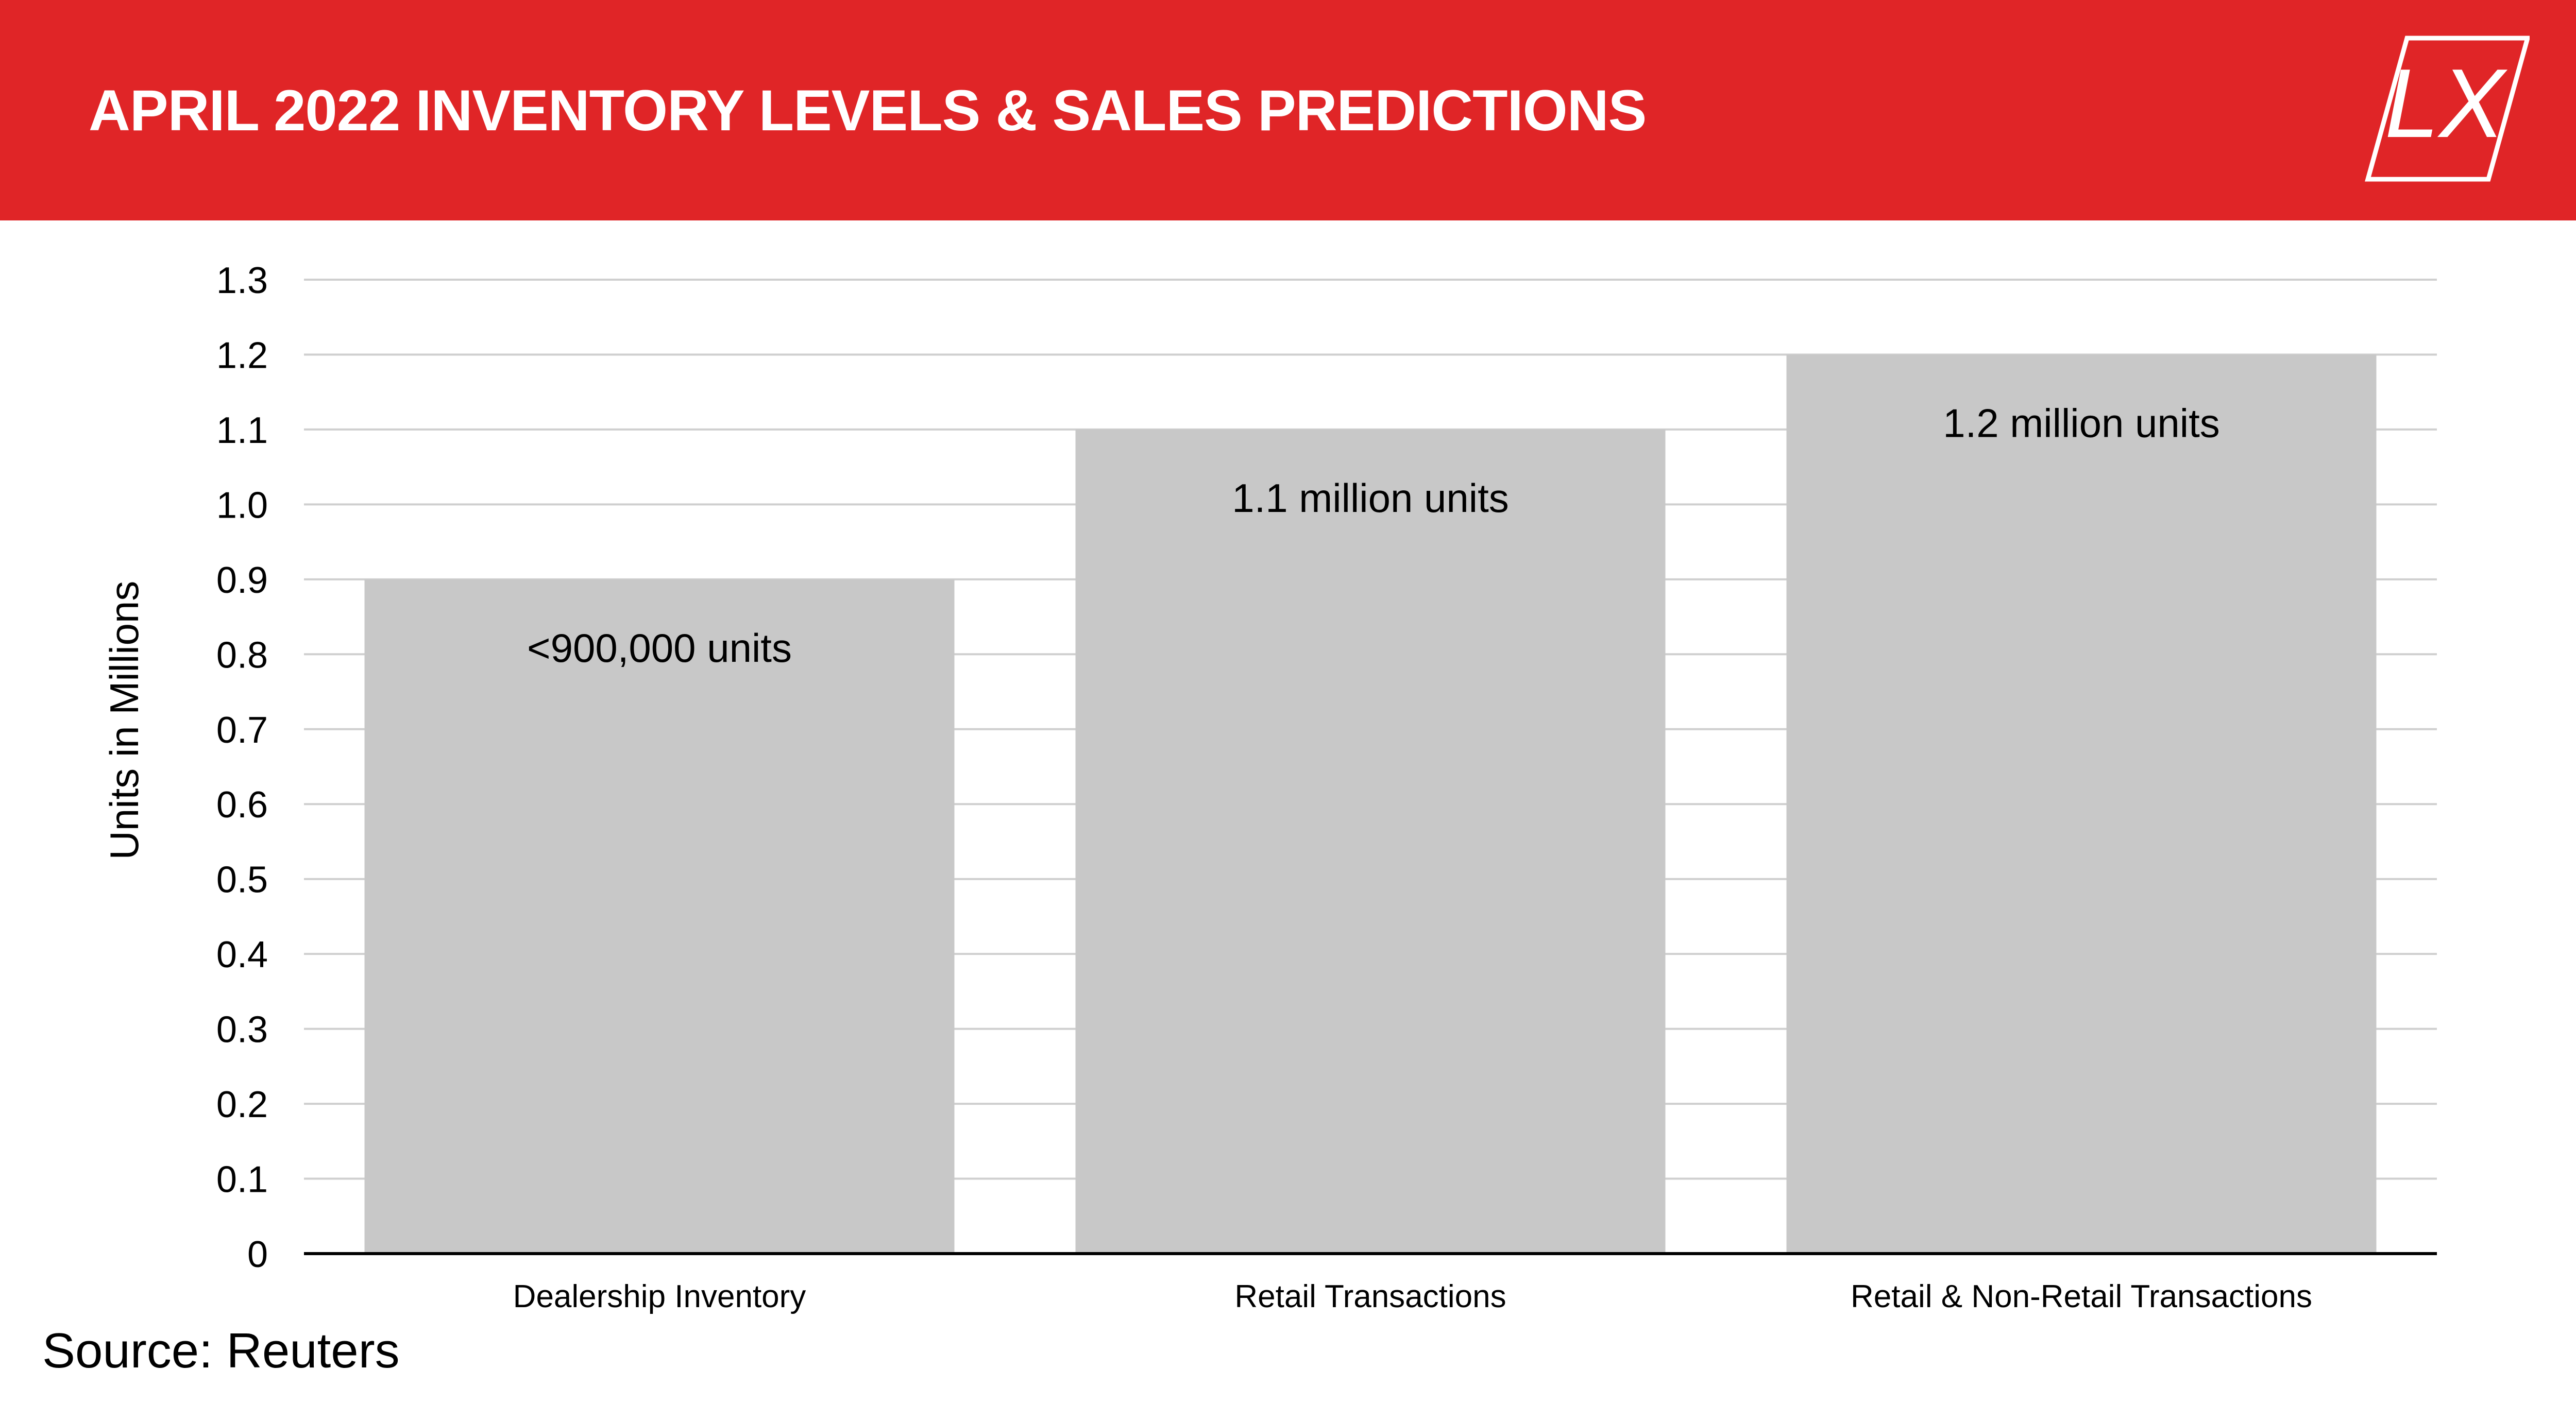 The image size is (2576, 1421). I want to click on x-tick-label: Dealership Inventory, so click(659, 1296).